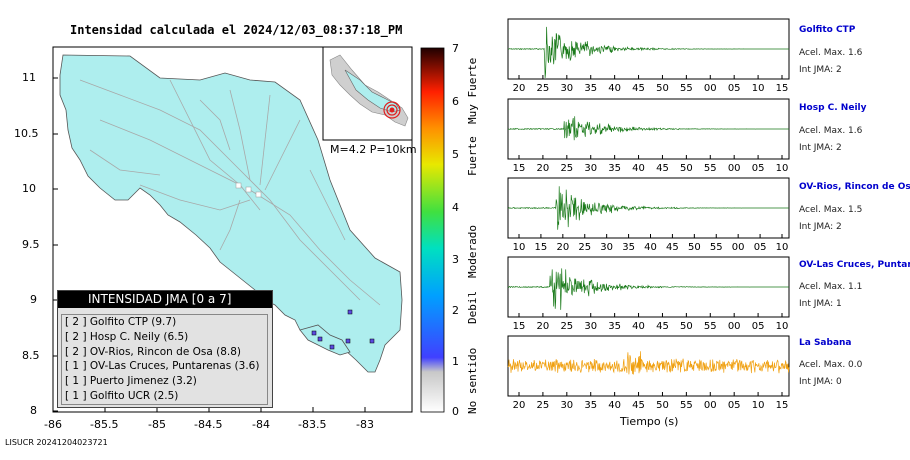 This screenshot has height=460, width=910. What do you see at coordinates (373, 149) in the screenshot?
I see `inset-magnitude-label: M=4.2 P=10km` at bounding box center [373, 149].